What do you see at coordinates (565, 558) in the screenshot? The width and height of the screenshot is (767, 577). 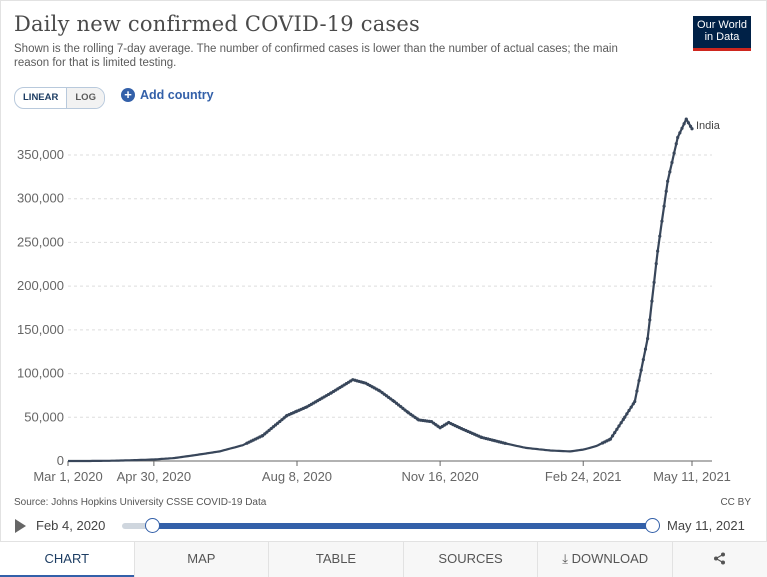 I see `download-icon: ⤓` at bounding box center [565, 558].